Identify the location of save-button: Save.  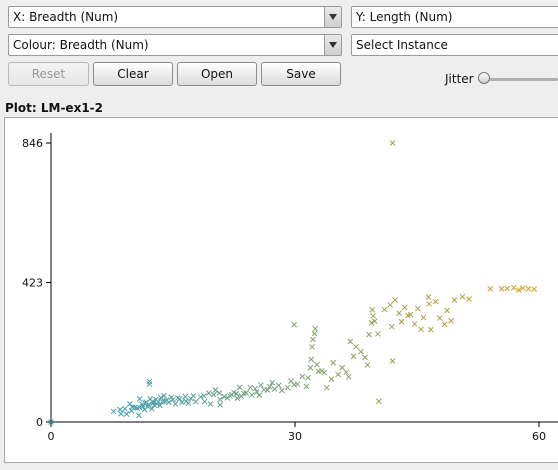
(301, 74).